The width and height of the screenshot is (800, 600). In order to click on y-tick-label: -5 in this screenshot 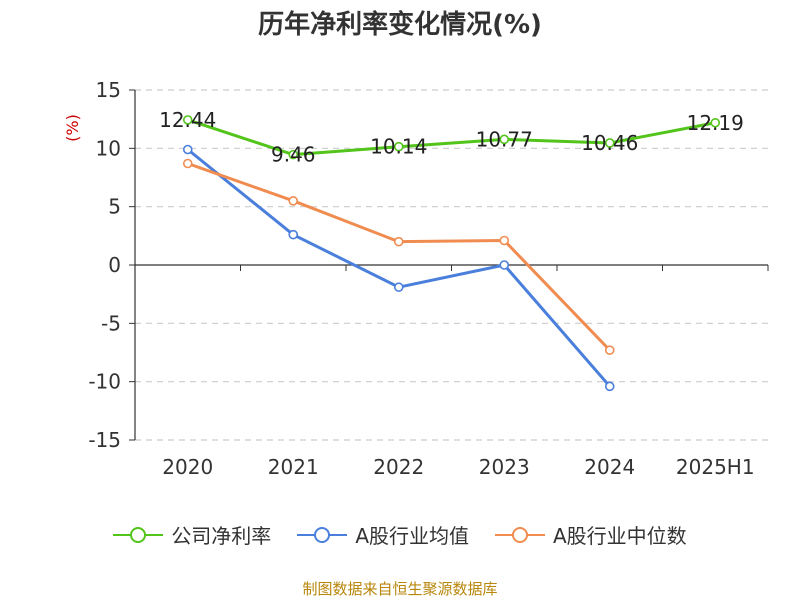, I will do `click(111, 323)`.